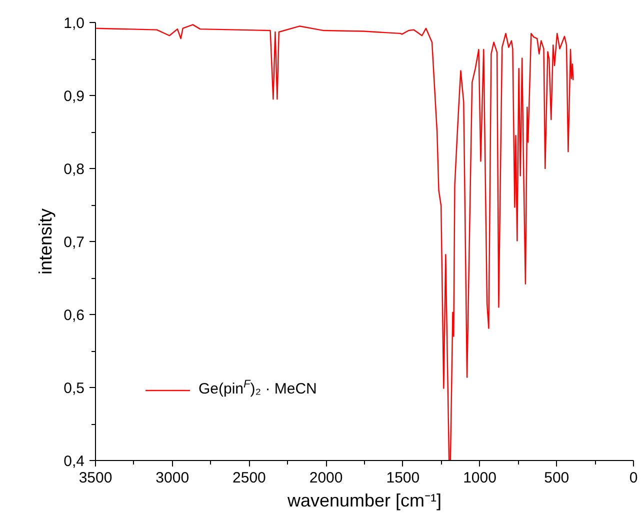  Describe the element at coordinates (479, 478) in the screenshot. I see `x-tick-label: 1000` at that location.